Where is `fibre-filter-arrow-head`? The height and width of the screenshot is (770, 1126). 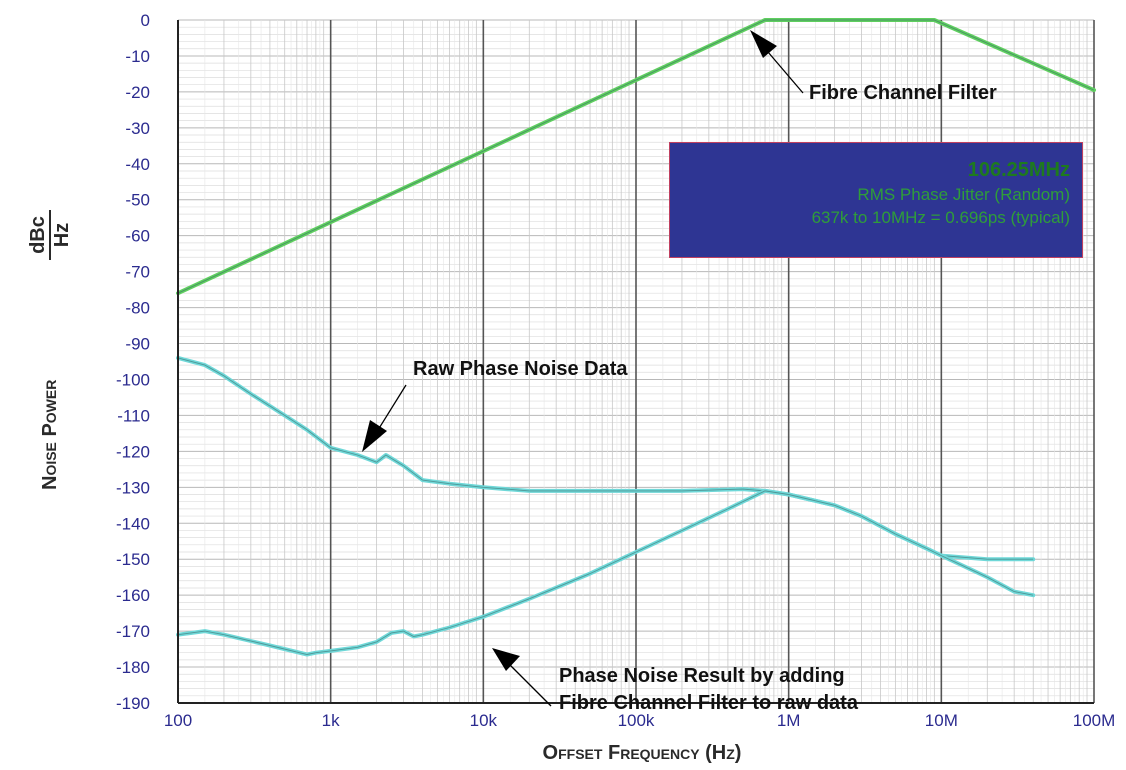 fibre-filter-arrow-head is located at coordinates (763, 44).